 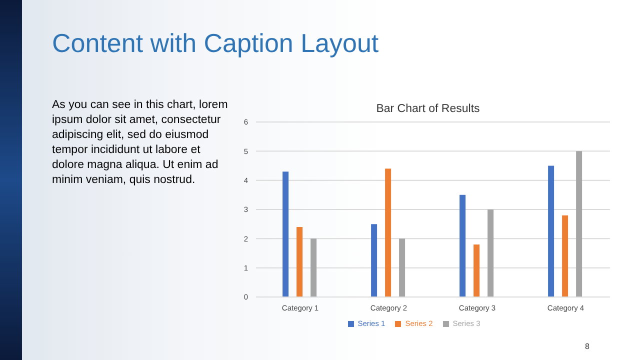 I want to click on text: 8, so click(x=587, y=346).